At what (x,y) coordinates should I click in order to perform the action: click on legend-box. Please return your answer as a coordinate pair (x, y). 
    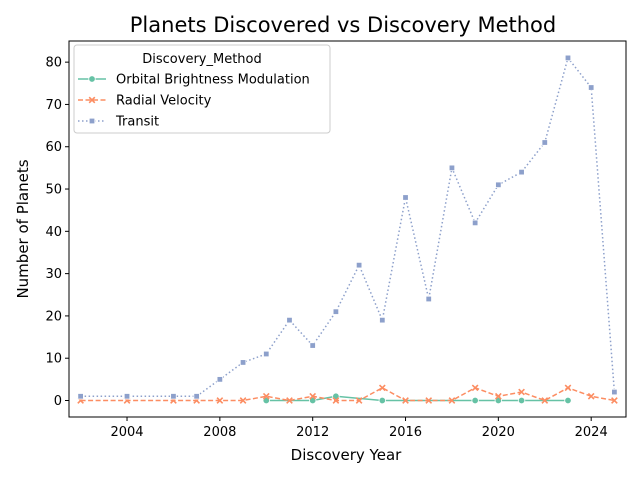
    Looking at the image, I should click on (202, 89).